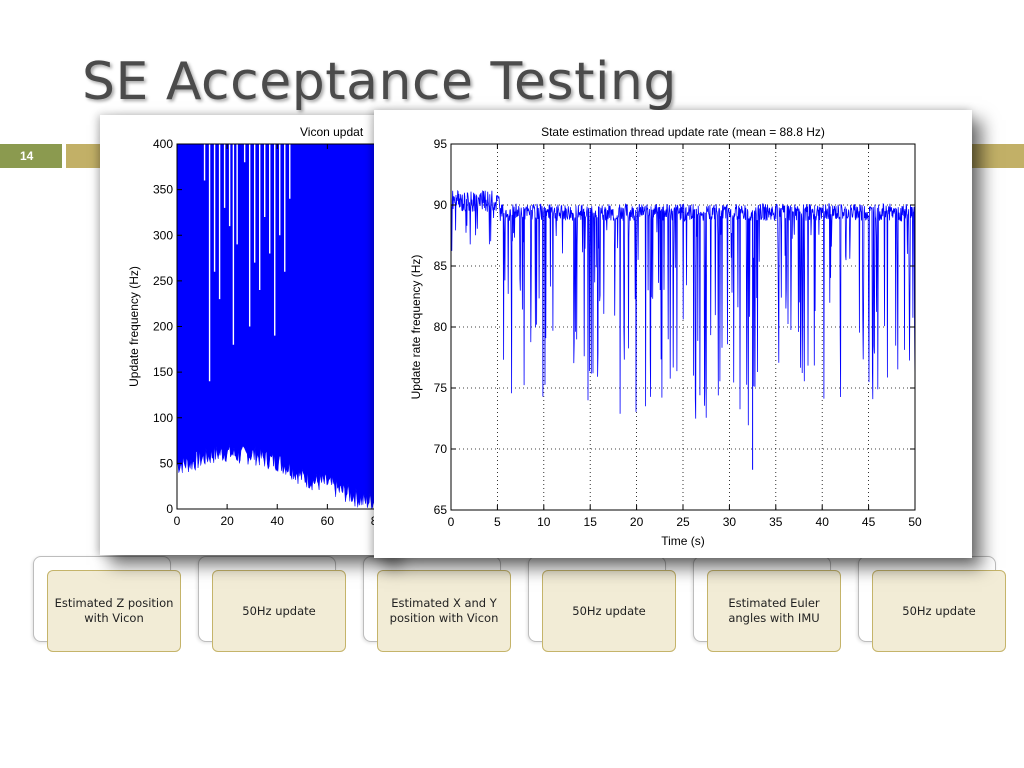 The height and width of the screenshot is (768, 1024). What do you see at coordinates (915, 522) in the screenshot?
I see `x-tick-label: 50` at bounding box center [915, 522].